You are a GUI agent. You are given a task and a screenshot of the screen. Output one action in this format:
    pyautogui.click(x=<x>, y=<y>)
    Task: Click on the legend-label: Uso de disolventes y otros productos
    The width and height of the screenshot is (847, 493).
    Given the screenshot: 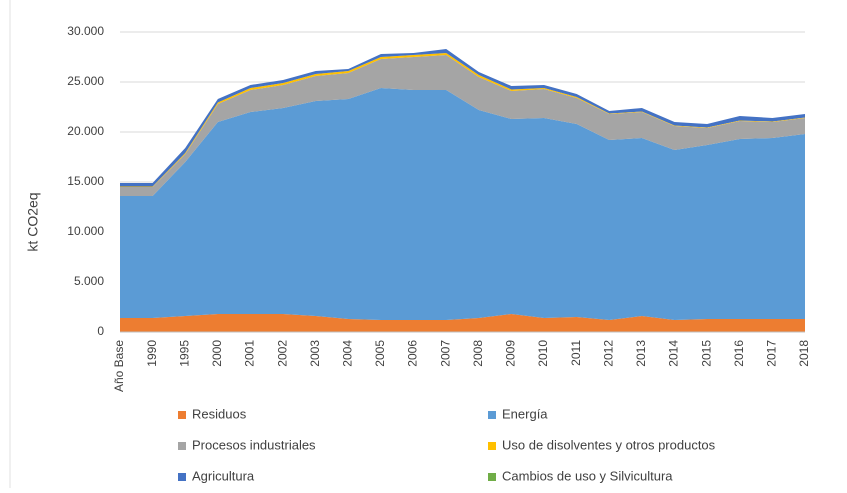 What is the action you would take?
    pyautogui.click(x=609, y=444)
    